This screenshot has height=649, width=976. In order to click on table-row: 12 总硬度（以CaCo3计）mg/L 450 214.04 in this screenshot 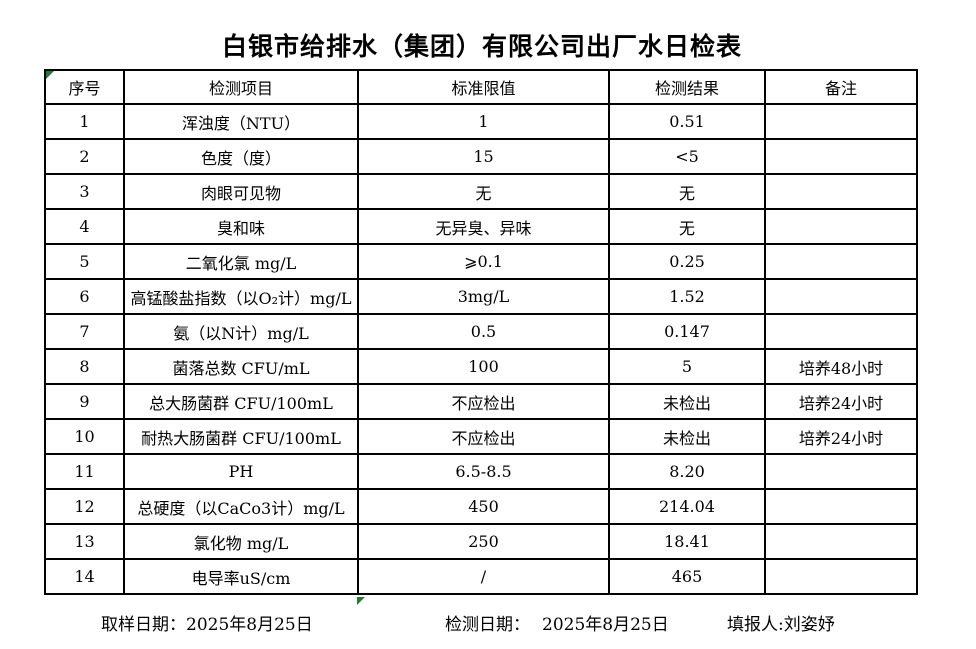, I will do `click(481, 506)`.